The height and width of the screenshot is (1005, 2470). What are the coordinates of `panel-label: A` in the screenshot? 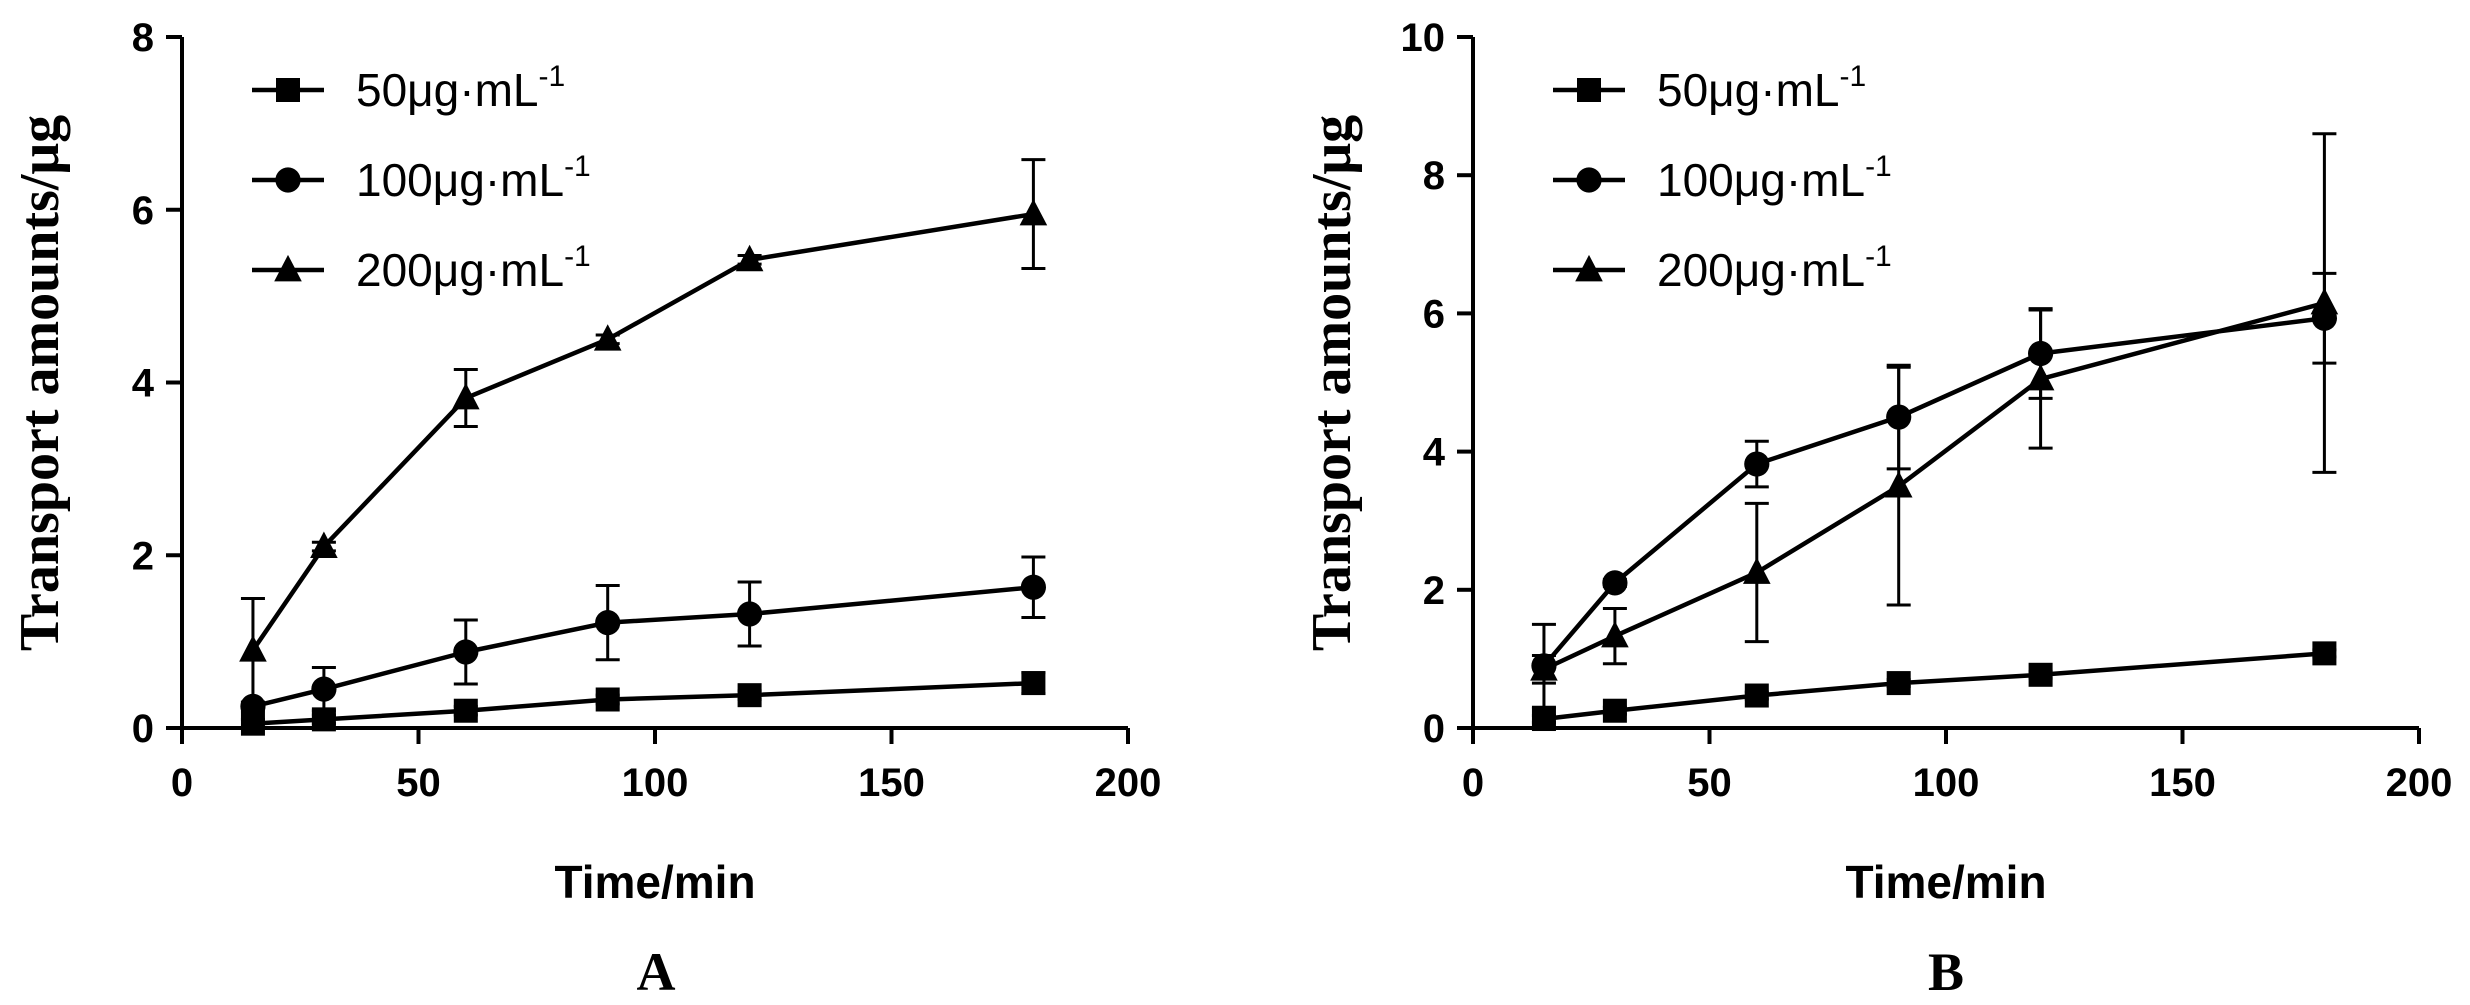 It's located at (656, 972).